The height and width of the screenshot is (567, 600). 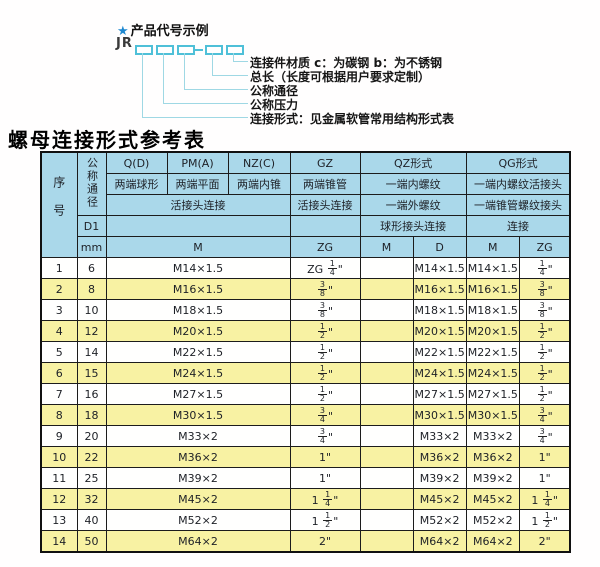 I want to click on table-cell: 6, so click(x=91, y=268).